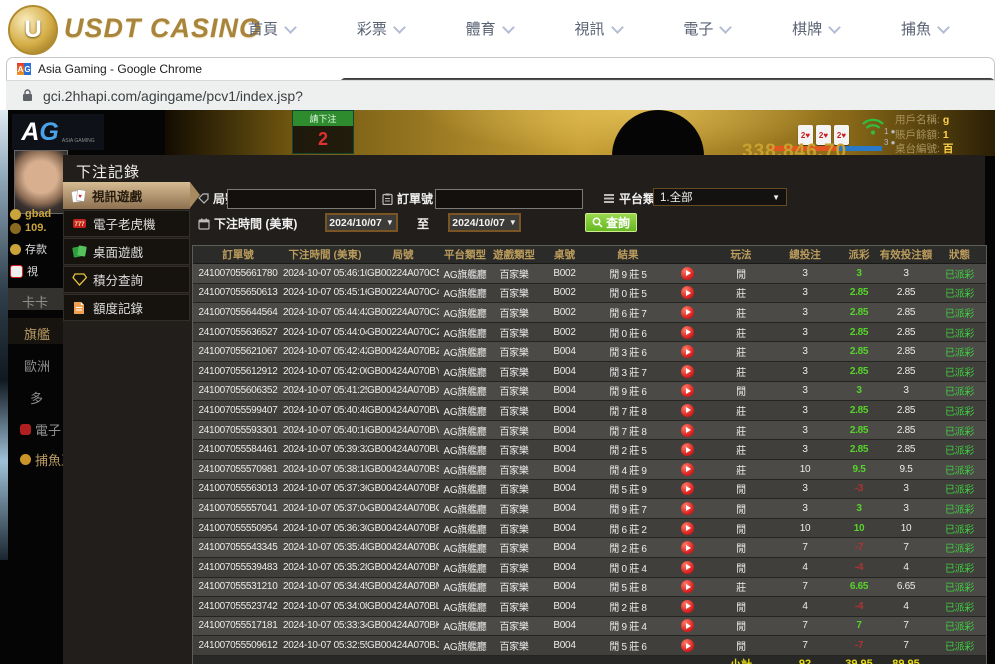 Image resolution: width=995 pixels, height=664 pixels. What do you see at coordinates (805, 606) in the screenshot?
I see `cell-total-bet: 4` at bounding box center [805, 606].